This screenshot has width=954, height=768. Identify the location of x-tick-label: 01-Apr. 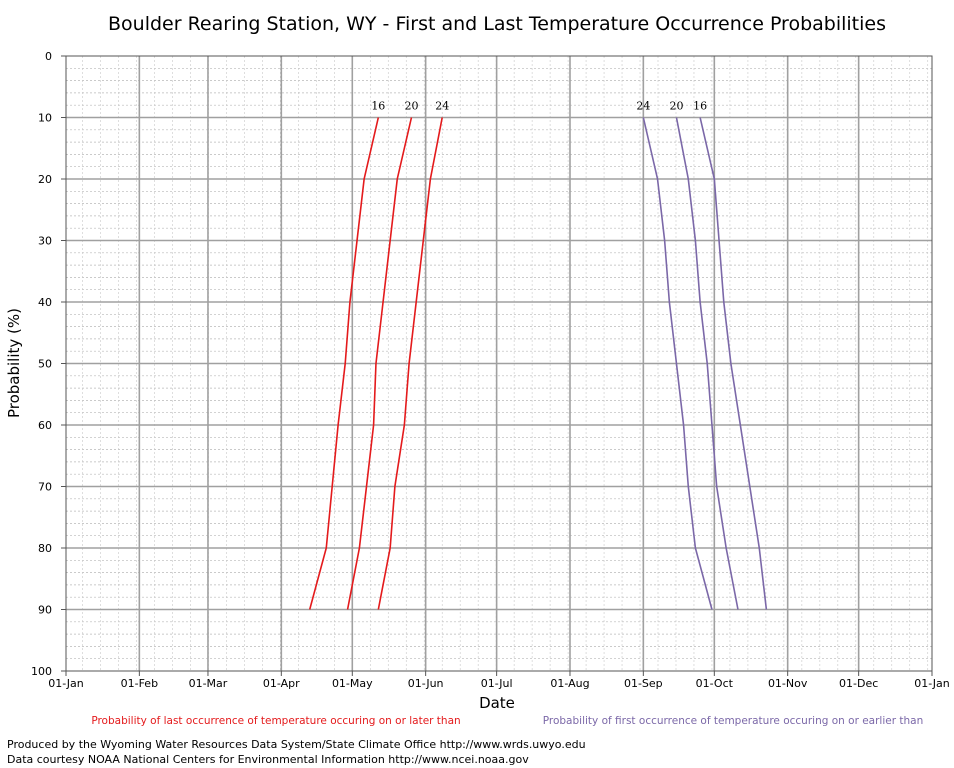
(281, 683).